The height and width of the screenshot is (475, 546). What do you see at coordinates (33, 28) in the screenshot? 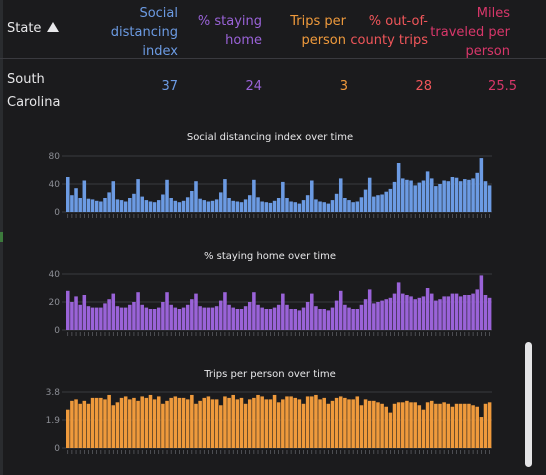
I see `column-header-state: State` at bounding box center [33, 28].